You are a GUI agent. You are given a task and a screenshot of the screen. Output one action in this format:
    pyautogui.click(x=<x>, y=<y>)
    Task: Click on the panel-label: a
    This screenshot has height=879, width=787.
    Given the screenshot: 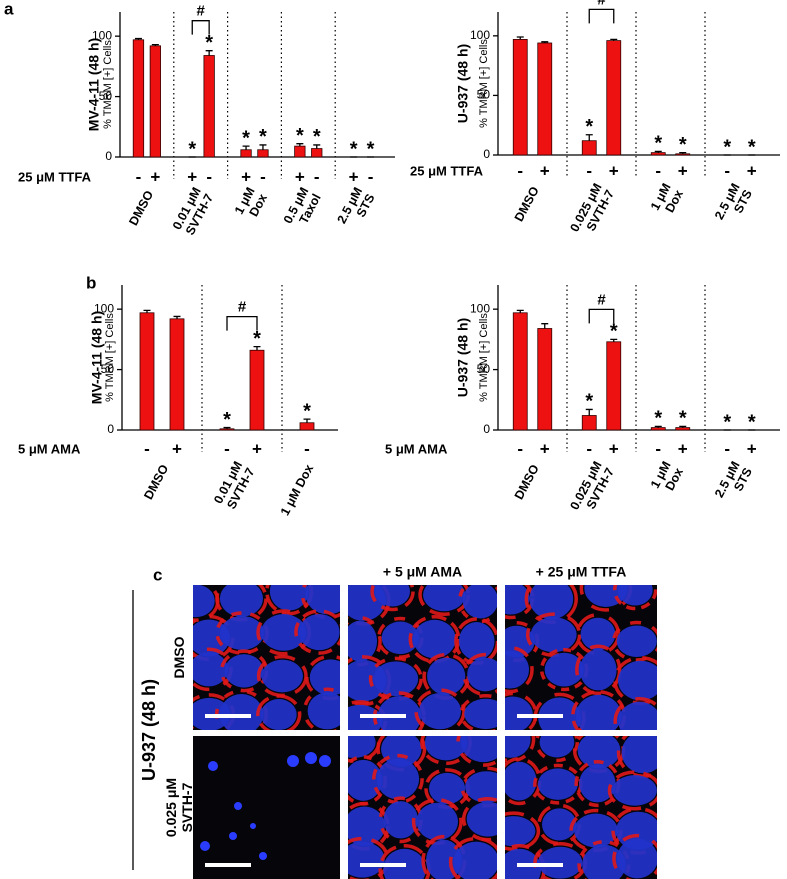 What is the action you would take?
    pyautogui.click(x=9, y=9)
    